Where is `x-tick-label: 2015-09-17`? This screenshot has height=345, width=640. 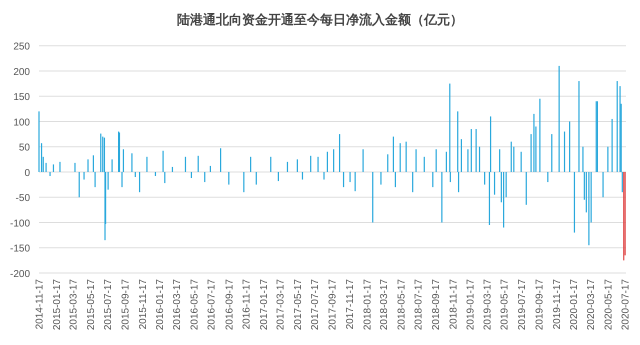
x-tick-label: 2015-09-17 is located at coordinates (126, 304).